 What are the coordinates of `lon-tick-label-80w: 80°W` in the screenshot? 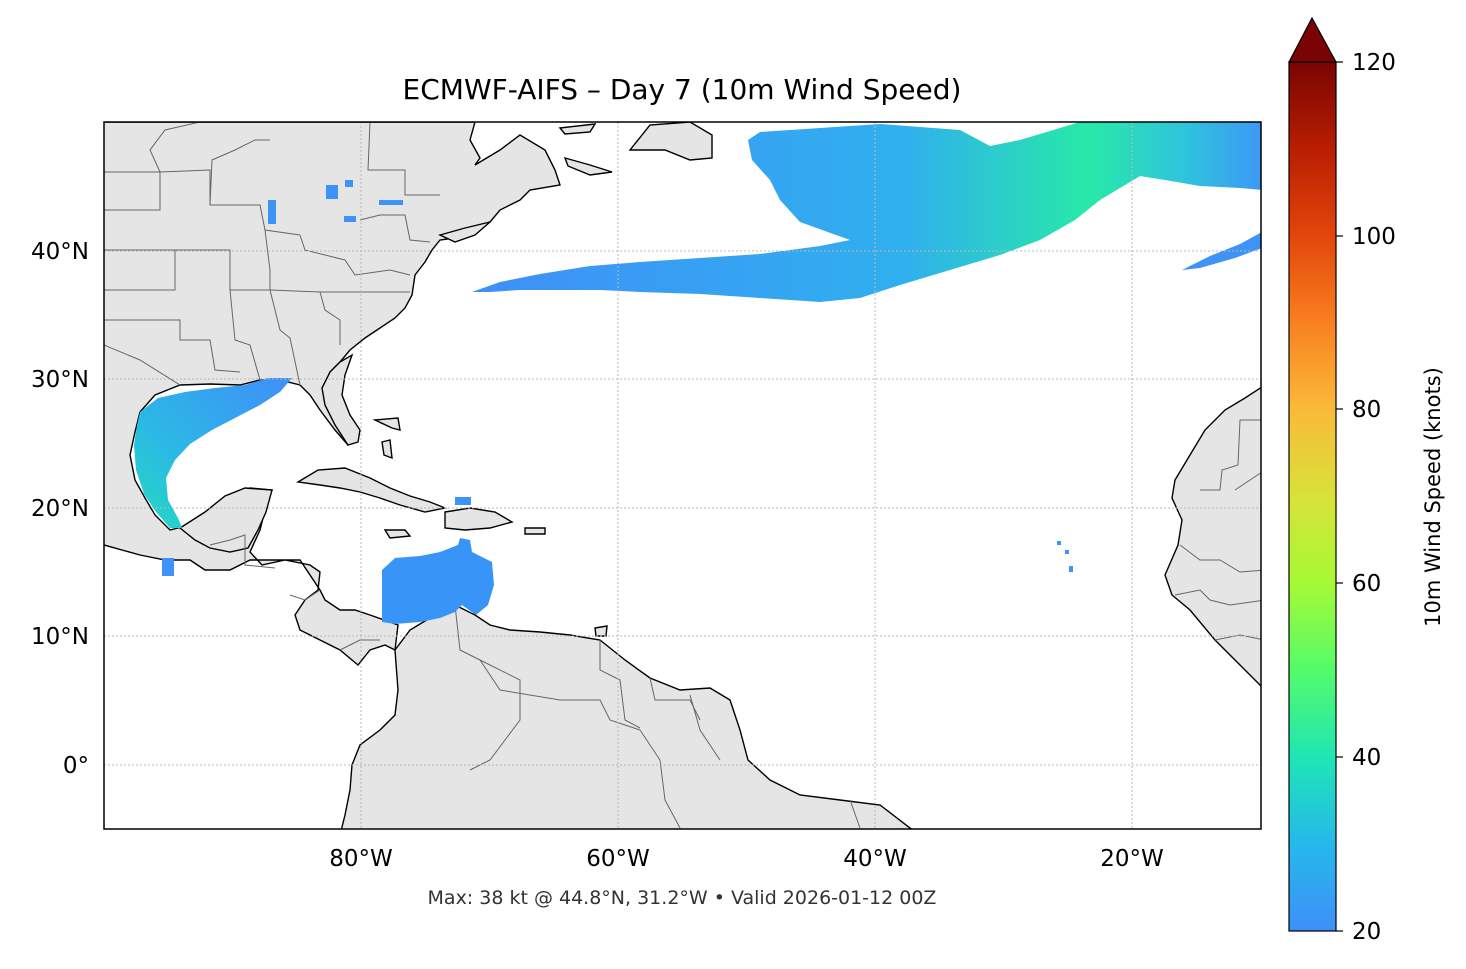 It's located at (361, 859).